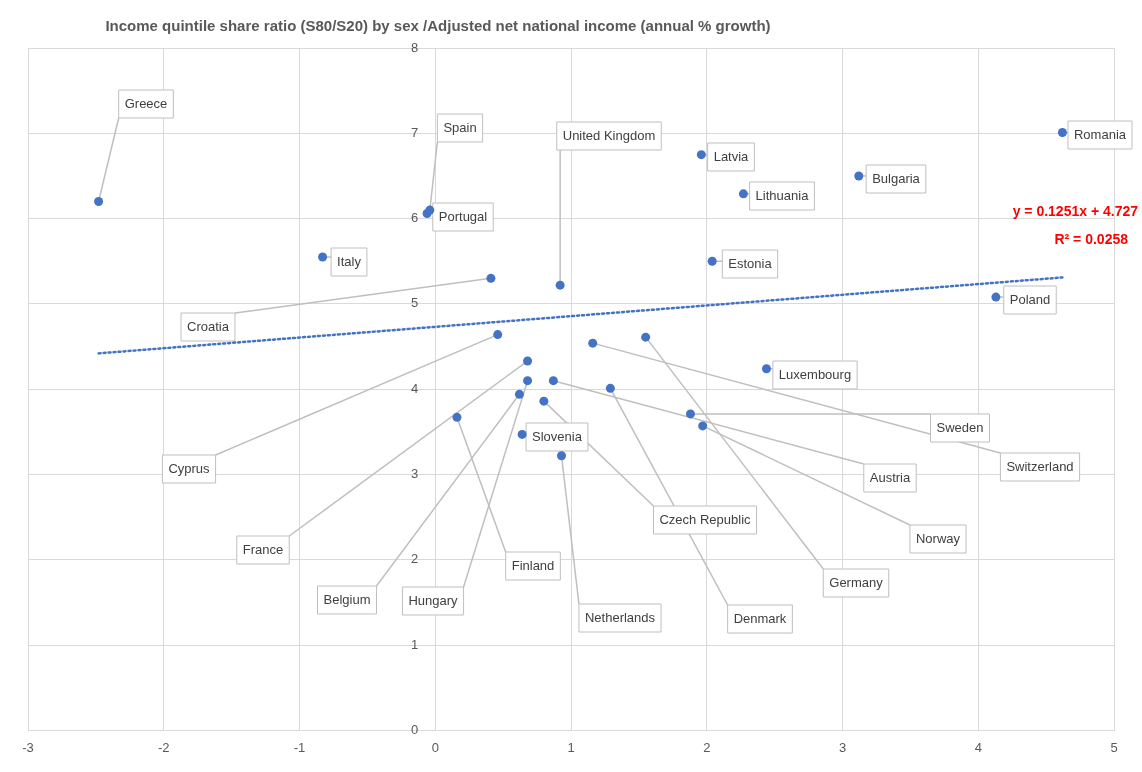 The height and width of the screenshot is (772, 1142). Describe the element at coordinates (1091, 238) in the screenshot. I see `annotation: R² = 0.0258` at that location.